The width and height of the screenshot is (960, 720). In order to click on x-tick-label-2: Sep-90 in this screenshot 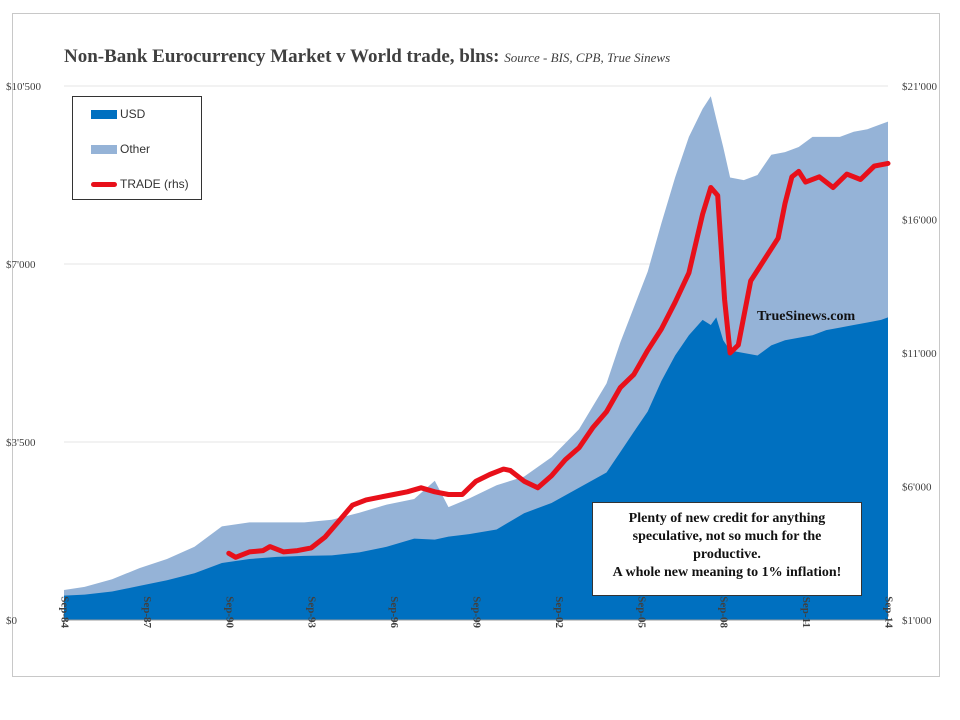, I will do `click(229, 612)`.